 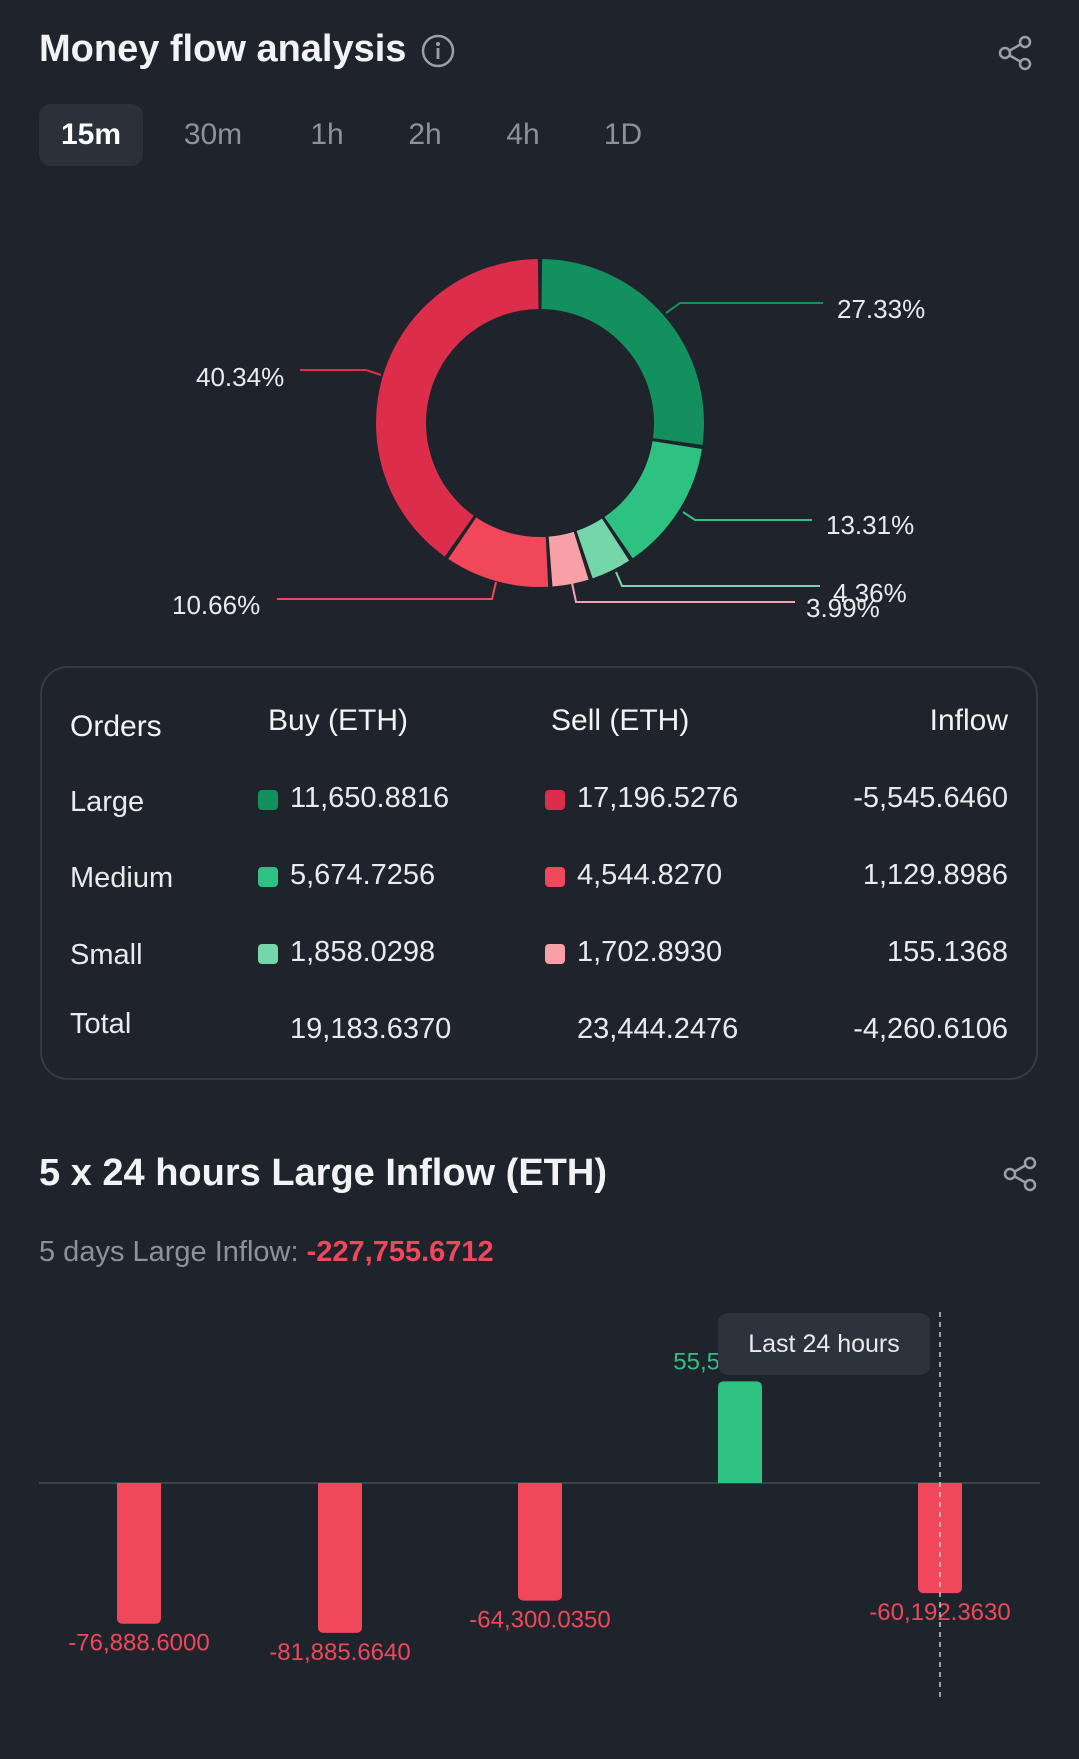 I want to click on row-large-name: Large, so click(x=107, y=802).